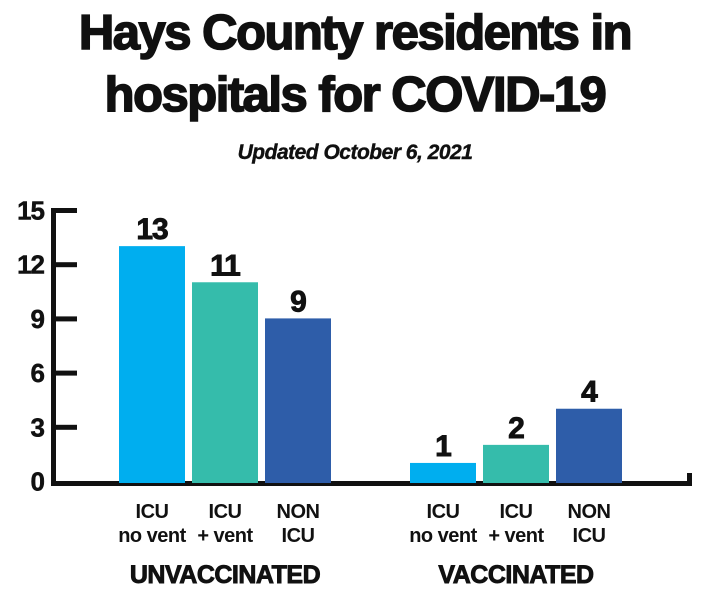  What do you see at coordinates (225, 382) in the screenshot?
I see `bar-unvaccinated-icu-vent` at bounding box center [225, 382].